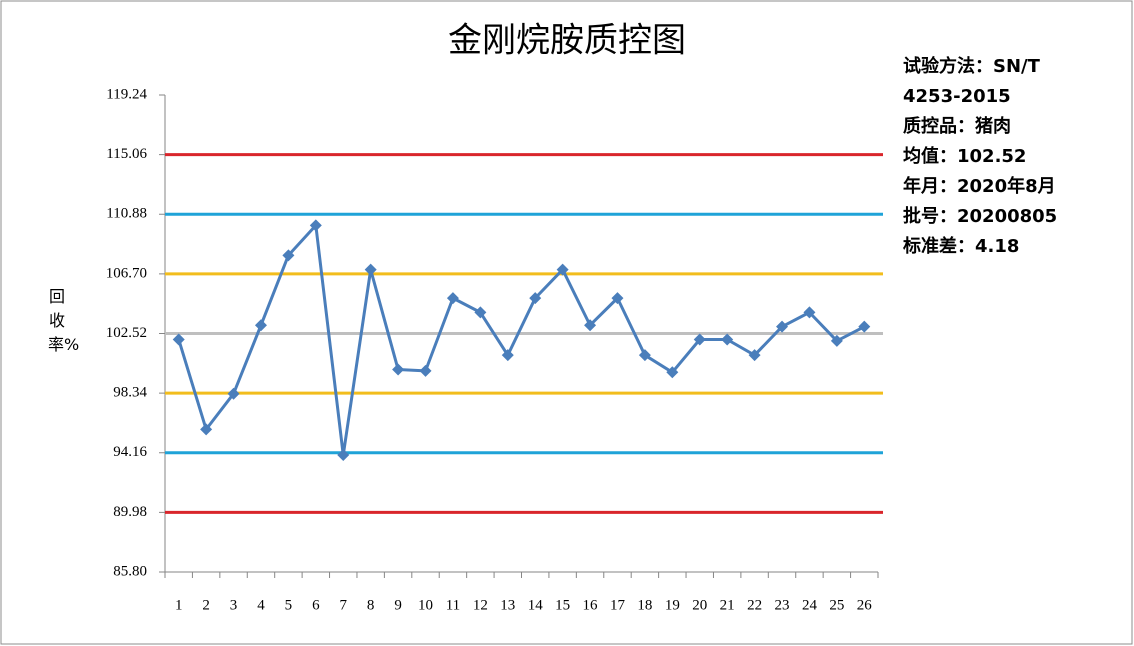  What do you see at coordinates (971, 81) in the screenshot?
I see `note: 试验方法：SN/T 4253-2015` at bounding box center [971, 81].